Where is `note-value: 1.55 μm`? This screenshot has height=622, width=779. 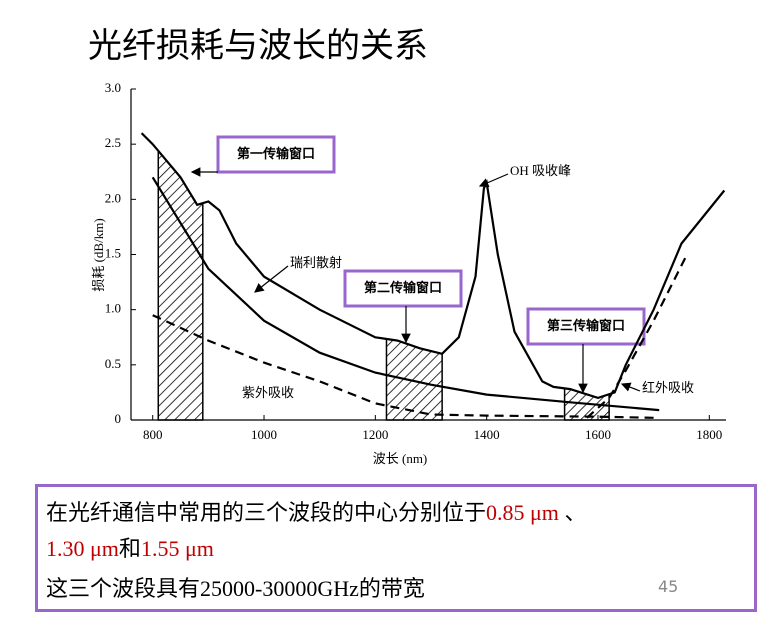 note-value: 1.55 μm is located at coordinates (177, 548).